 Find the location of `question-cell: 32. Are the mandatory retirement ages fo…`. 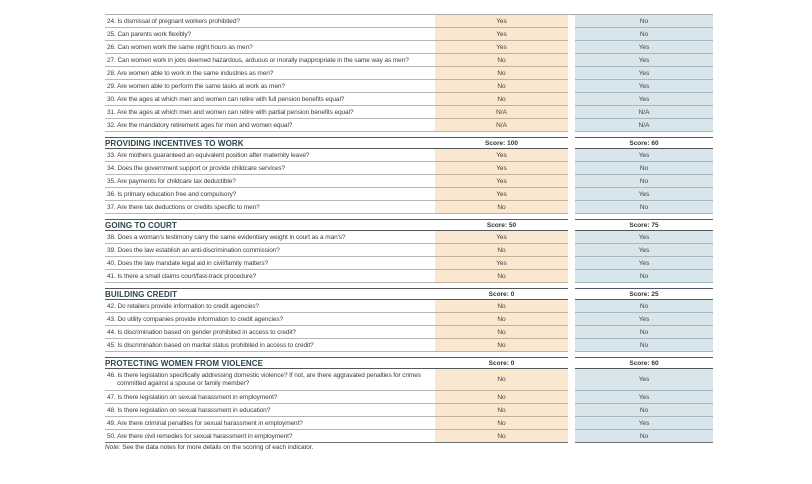

question-cell: 32. Are the mandatory retirement ages fo… is located at coordinates (270, 125).